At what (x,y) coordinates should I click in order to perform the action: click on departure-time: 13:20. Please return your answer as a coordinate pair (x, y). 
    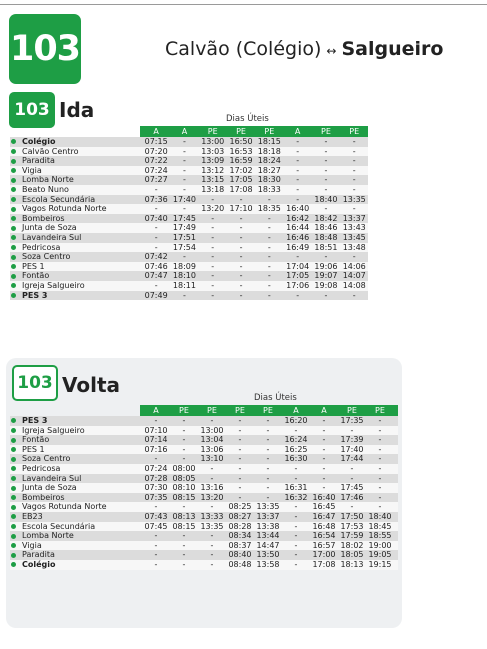
    Looking at the image, I should click on (212, 497).